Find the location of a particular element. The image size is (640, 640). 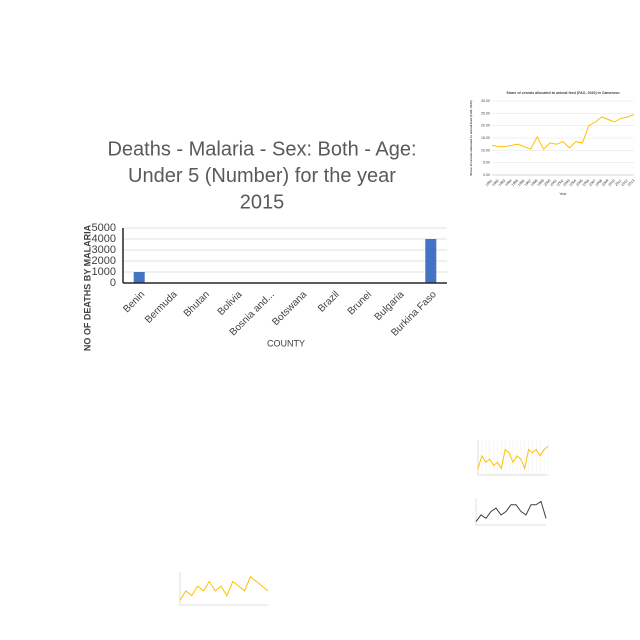

x-tick-label: 2008 is located at coordinates (599, 183).